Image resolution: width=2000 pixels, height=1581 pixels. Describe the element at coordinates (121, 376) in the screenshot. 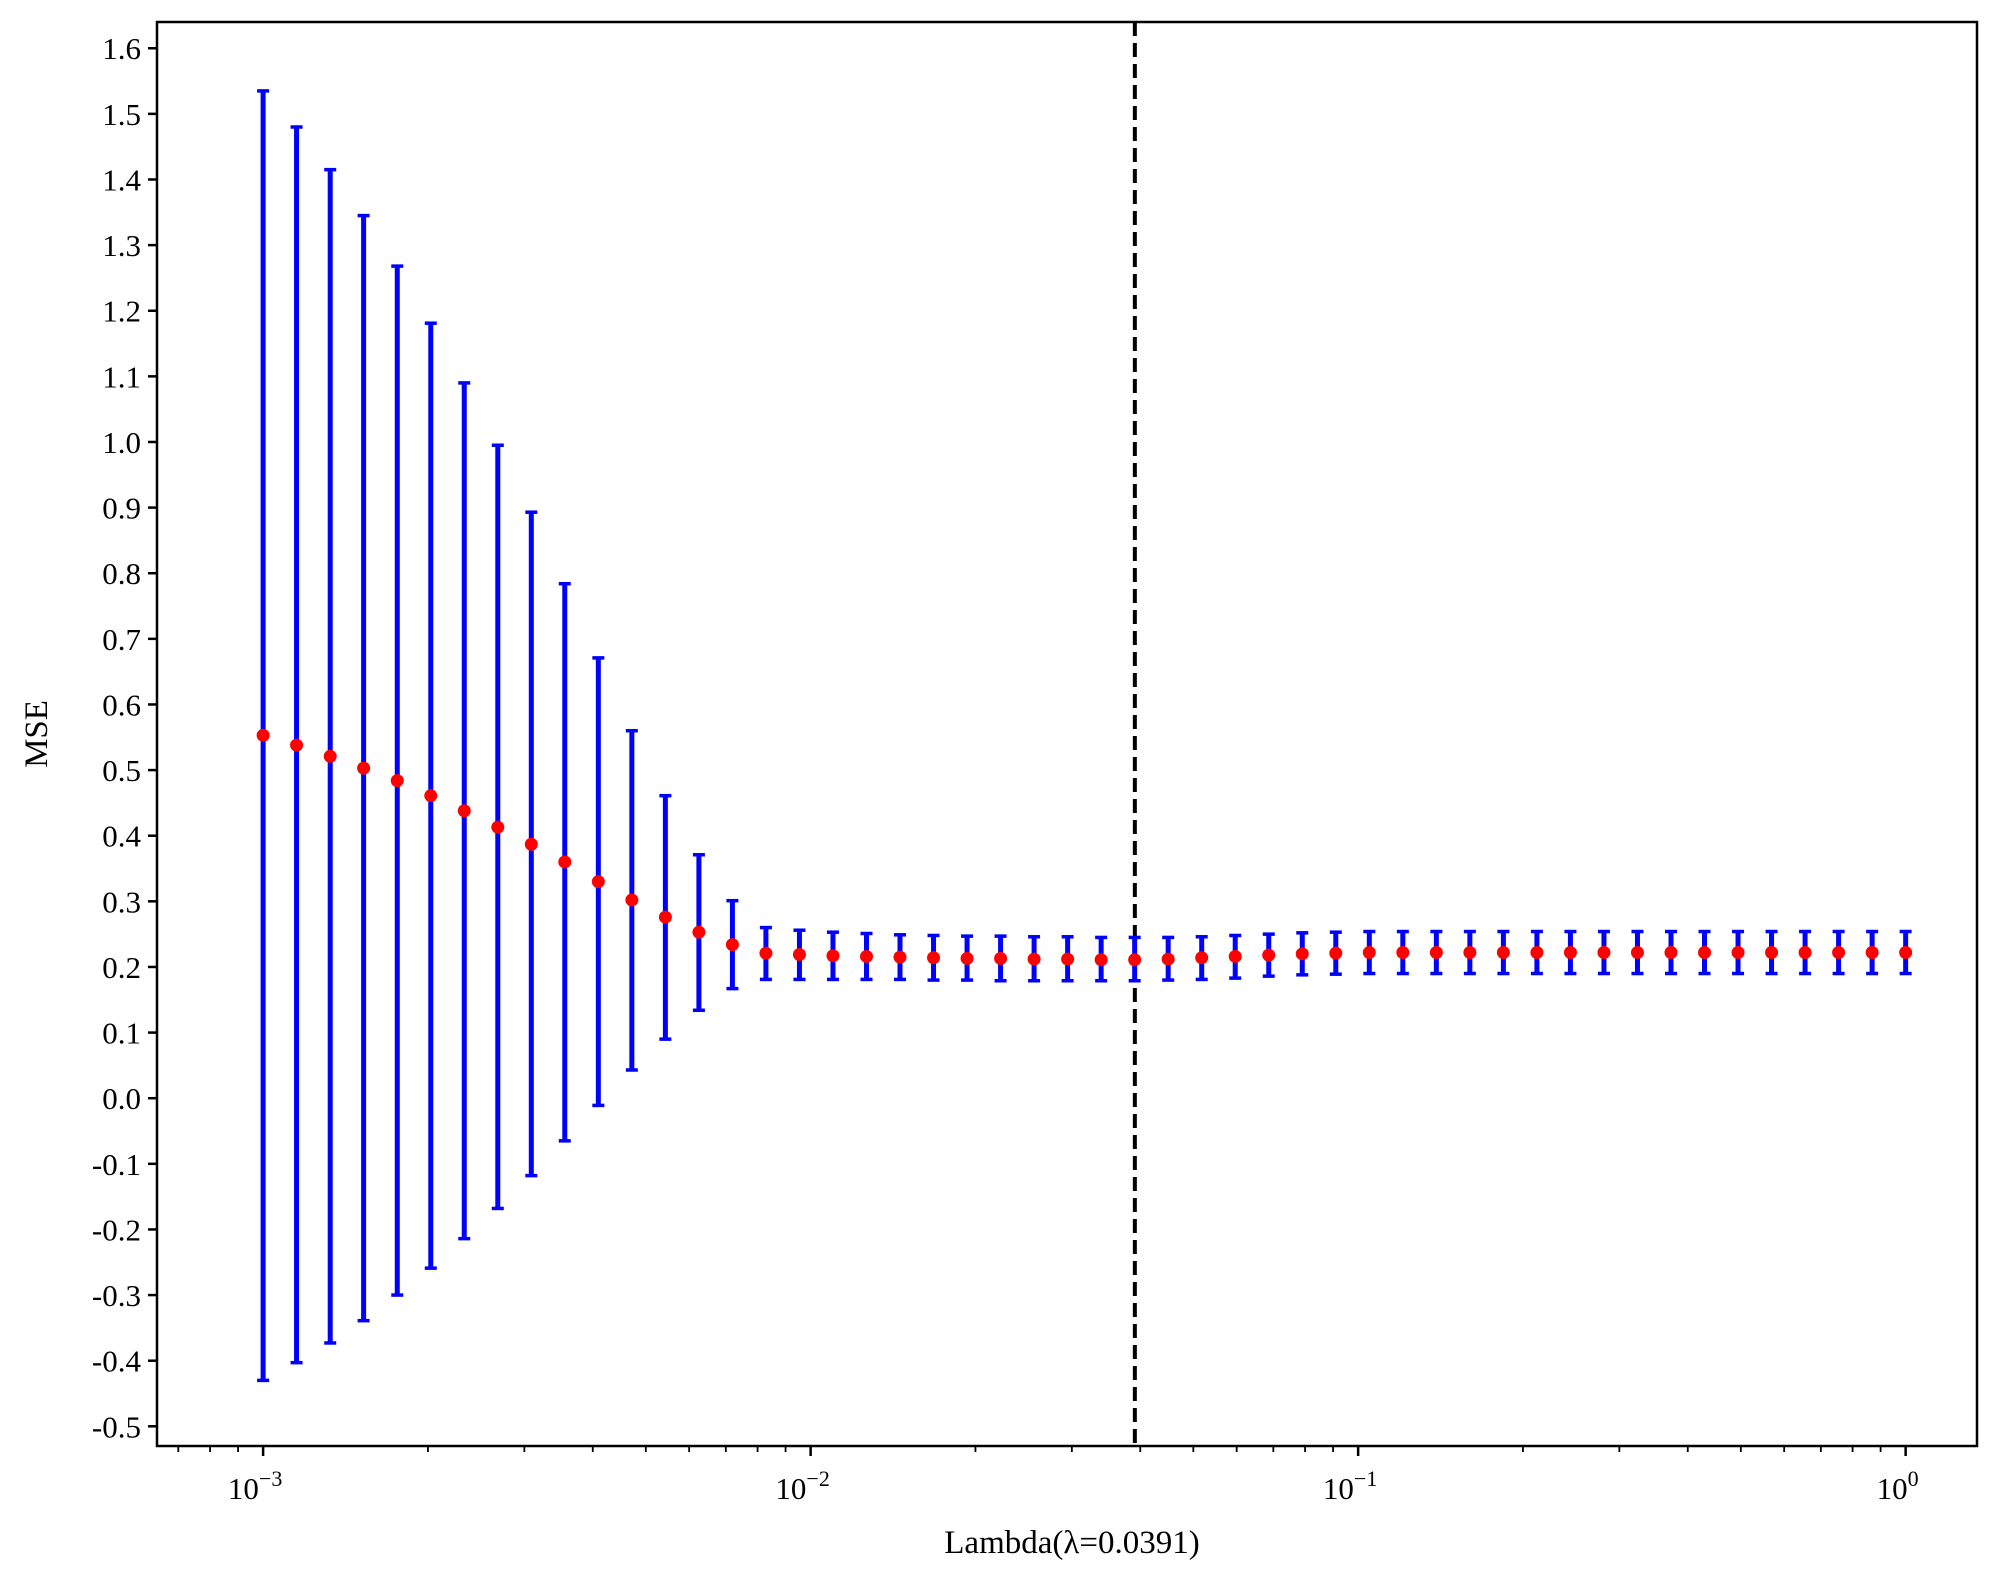

I see `y-tick-label: 1.1` at that location.